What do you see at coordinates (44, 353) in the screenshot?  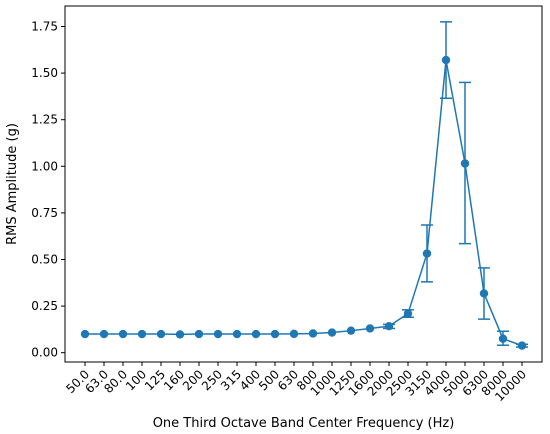 I see `y-tick-label: 0.00` at bounding box center [44, 353].